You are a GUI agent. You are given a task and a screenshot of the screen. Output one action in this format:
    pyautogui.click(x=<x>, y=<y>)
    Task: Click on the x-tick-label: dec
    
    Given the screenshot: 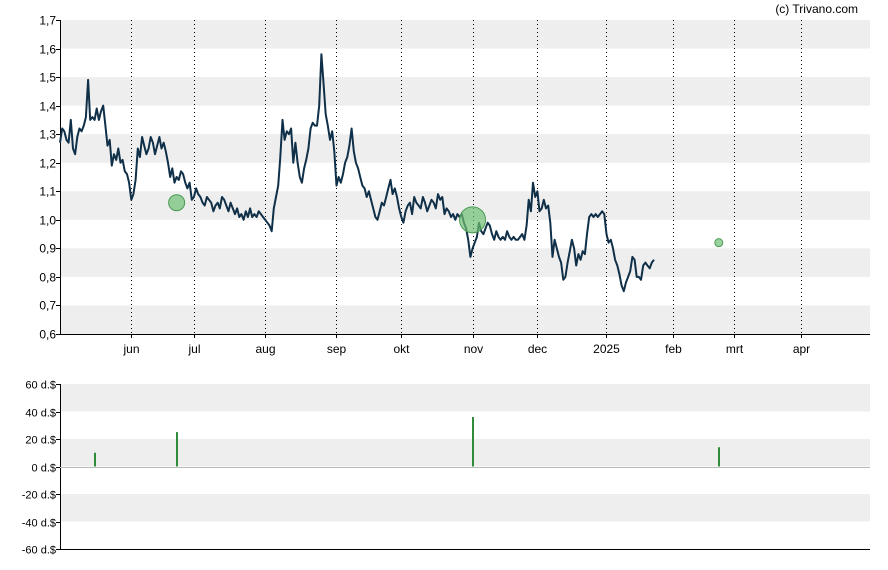 What is the action you would take?
    pyautogui.click(x=537, y=349)
    